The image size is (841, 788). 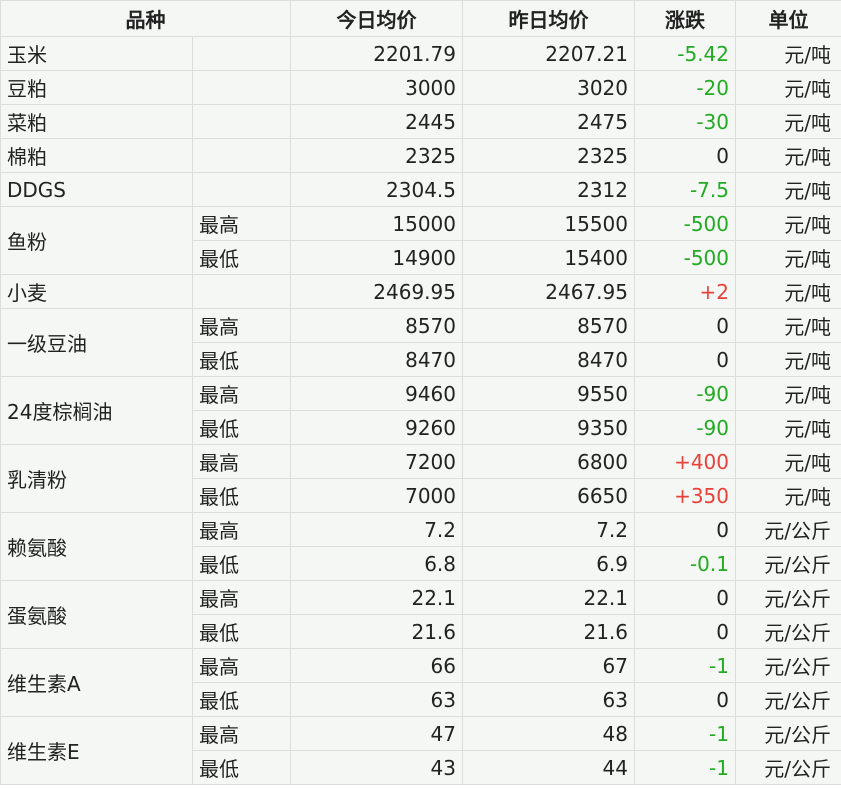 What do you see at coordinates (96, 546) in the screenshot?
I see `variety-name: 赖氨酸` at bounding box center [96, 546].